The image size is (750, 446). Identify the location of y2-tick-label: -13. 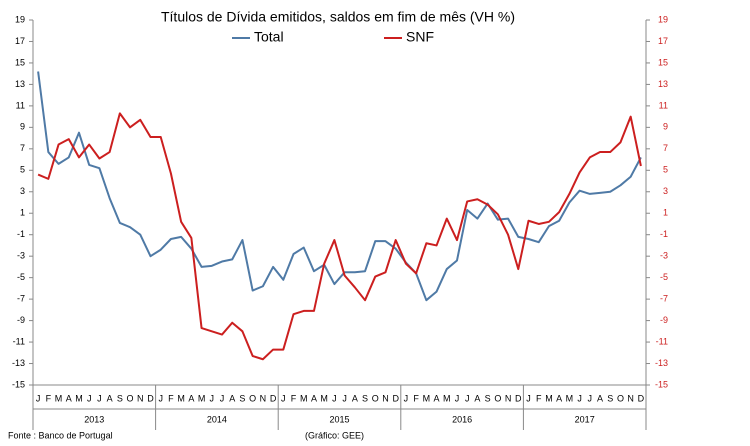
(661, 363).